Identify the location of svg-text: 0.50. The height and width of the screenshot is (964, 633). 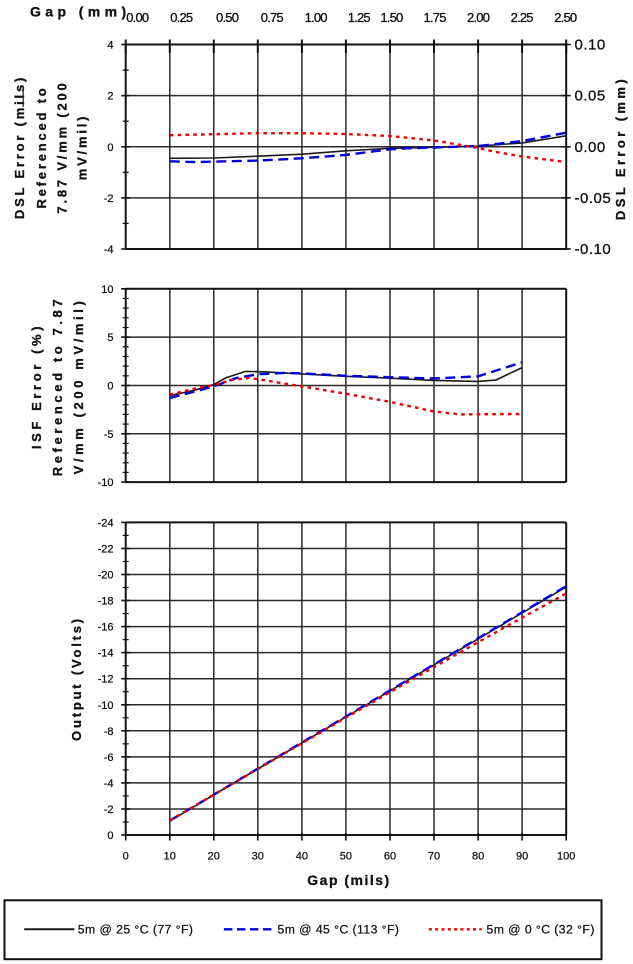
(227, 17).